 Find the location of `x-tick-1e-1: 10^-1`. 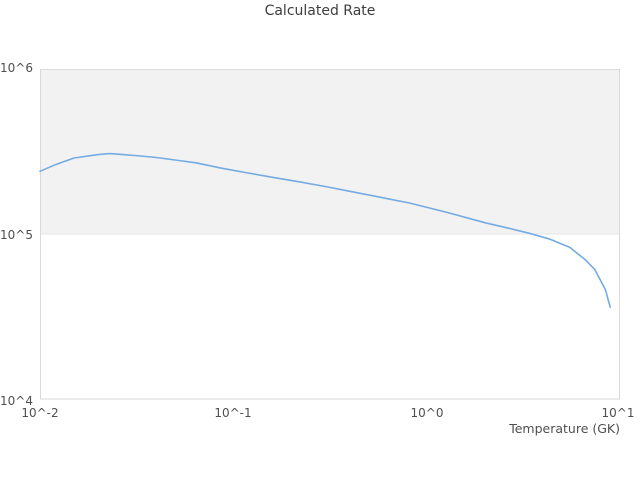

x-tick-1e-1: 10^-1 is located at coordinates (233, 413).